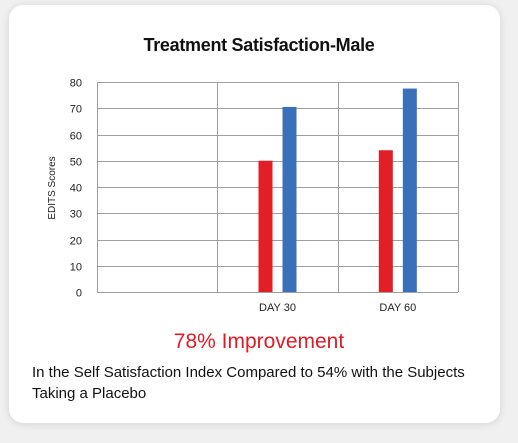 The image size is (518, 443). I want to click on improvement-headline: 78% Improvement, so click(259, 341).